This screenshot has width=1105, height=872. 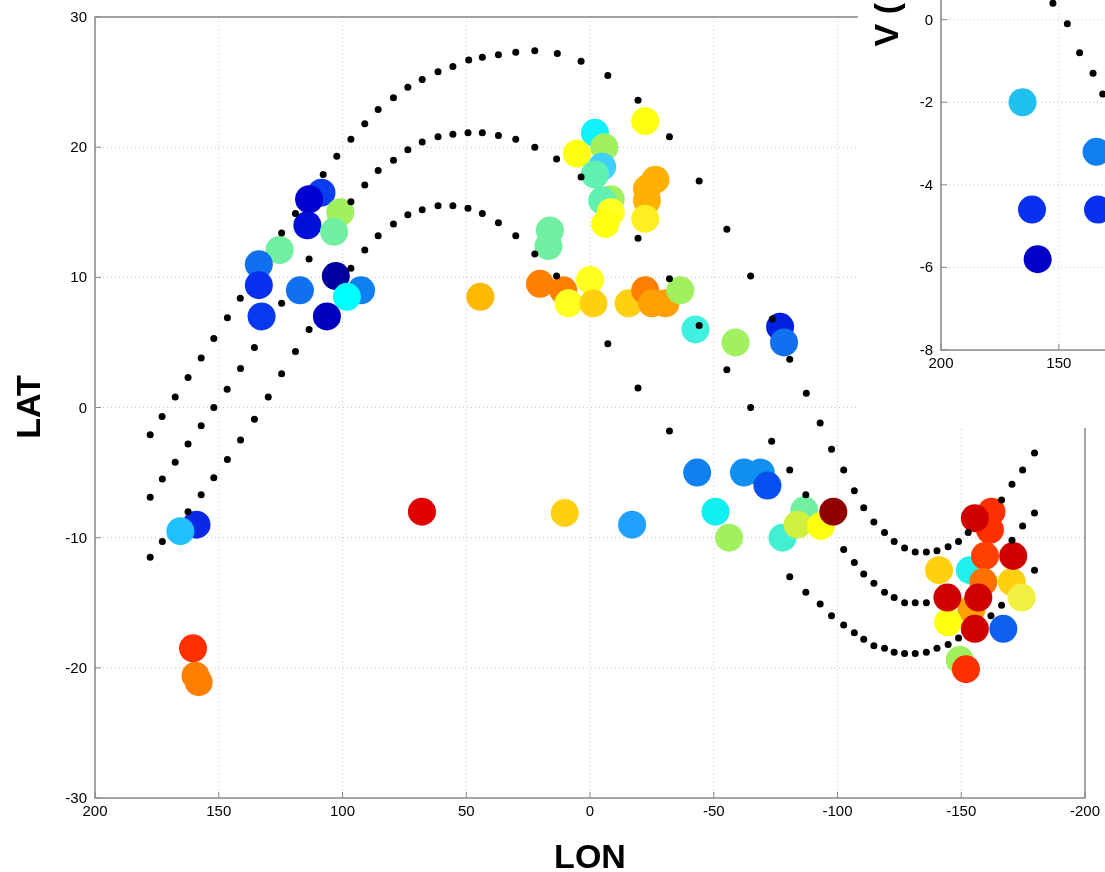 I want to click on y-tick-label: 0, so click(x=928, y=19).